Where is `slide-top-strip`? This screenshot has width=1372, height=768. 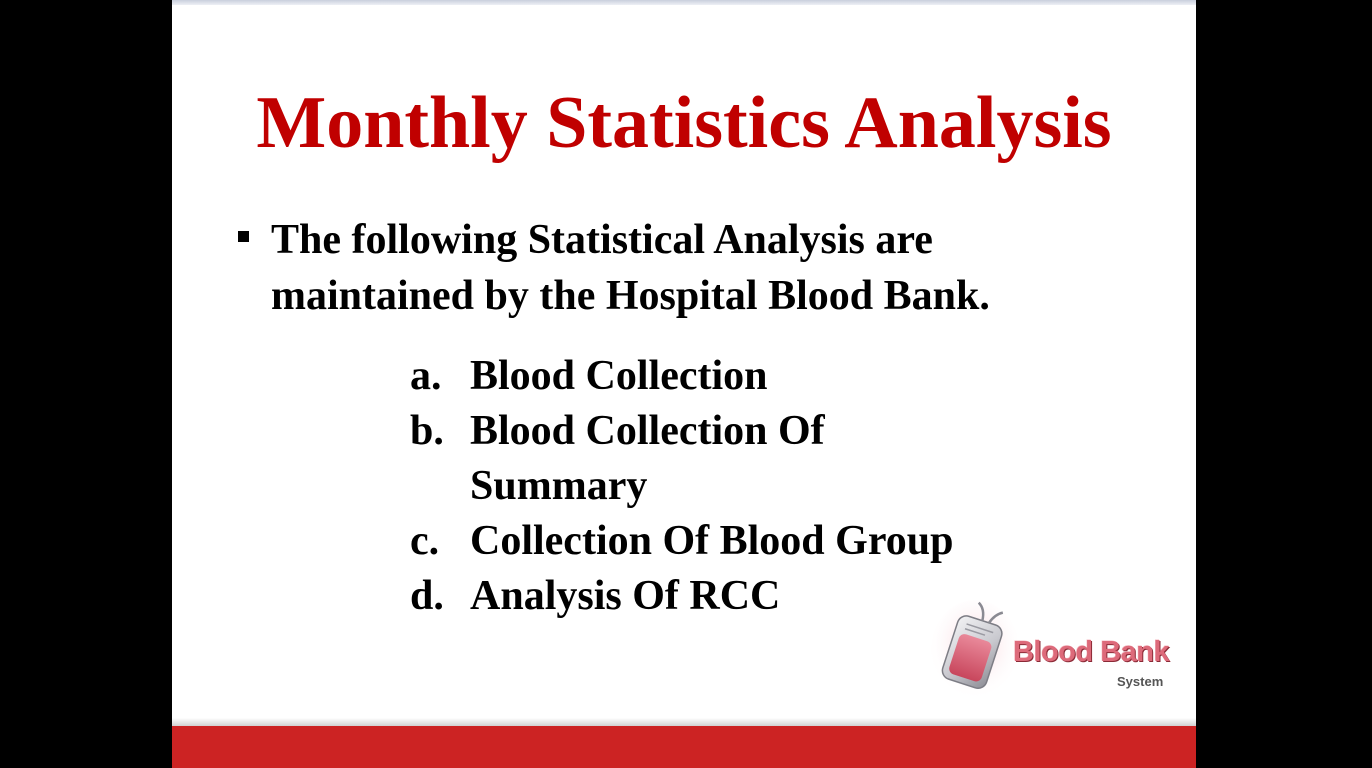
slide-top-strip is located at coordinates (684, 2).